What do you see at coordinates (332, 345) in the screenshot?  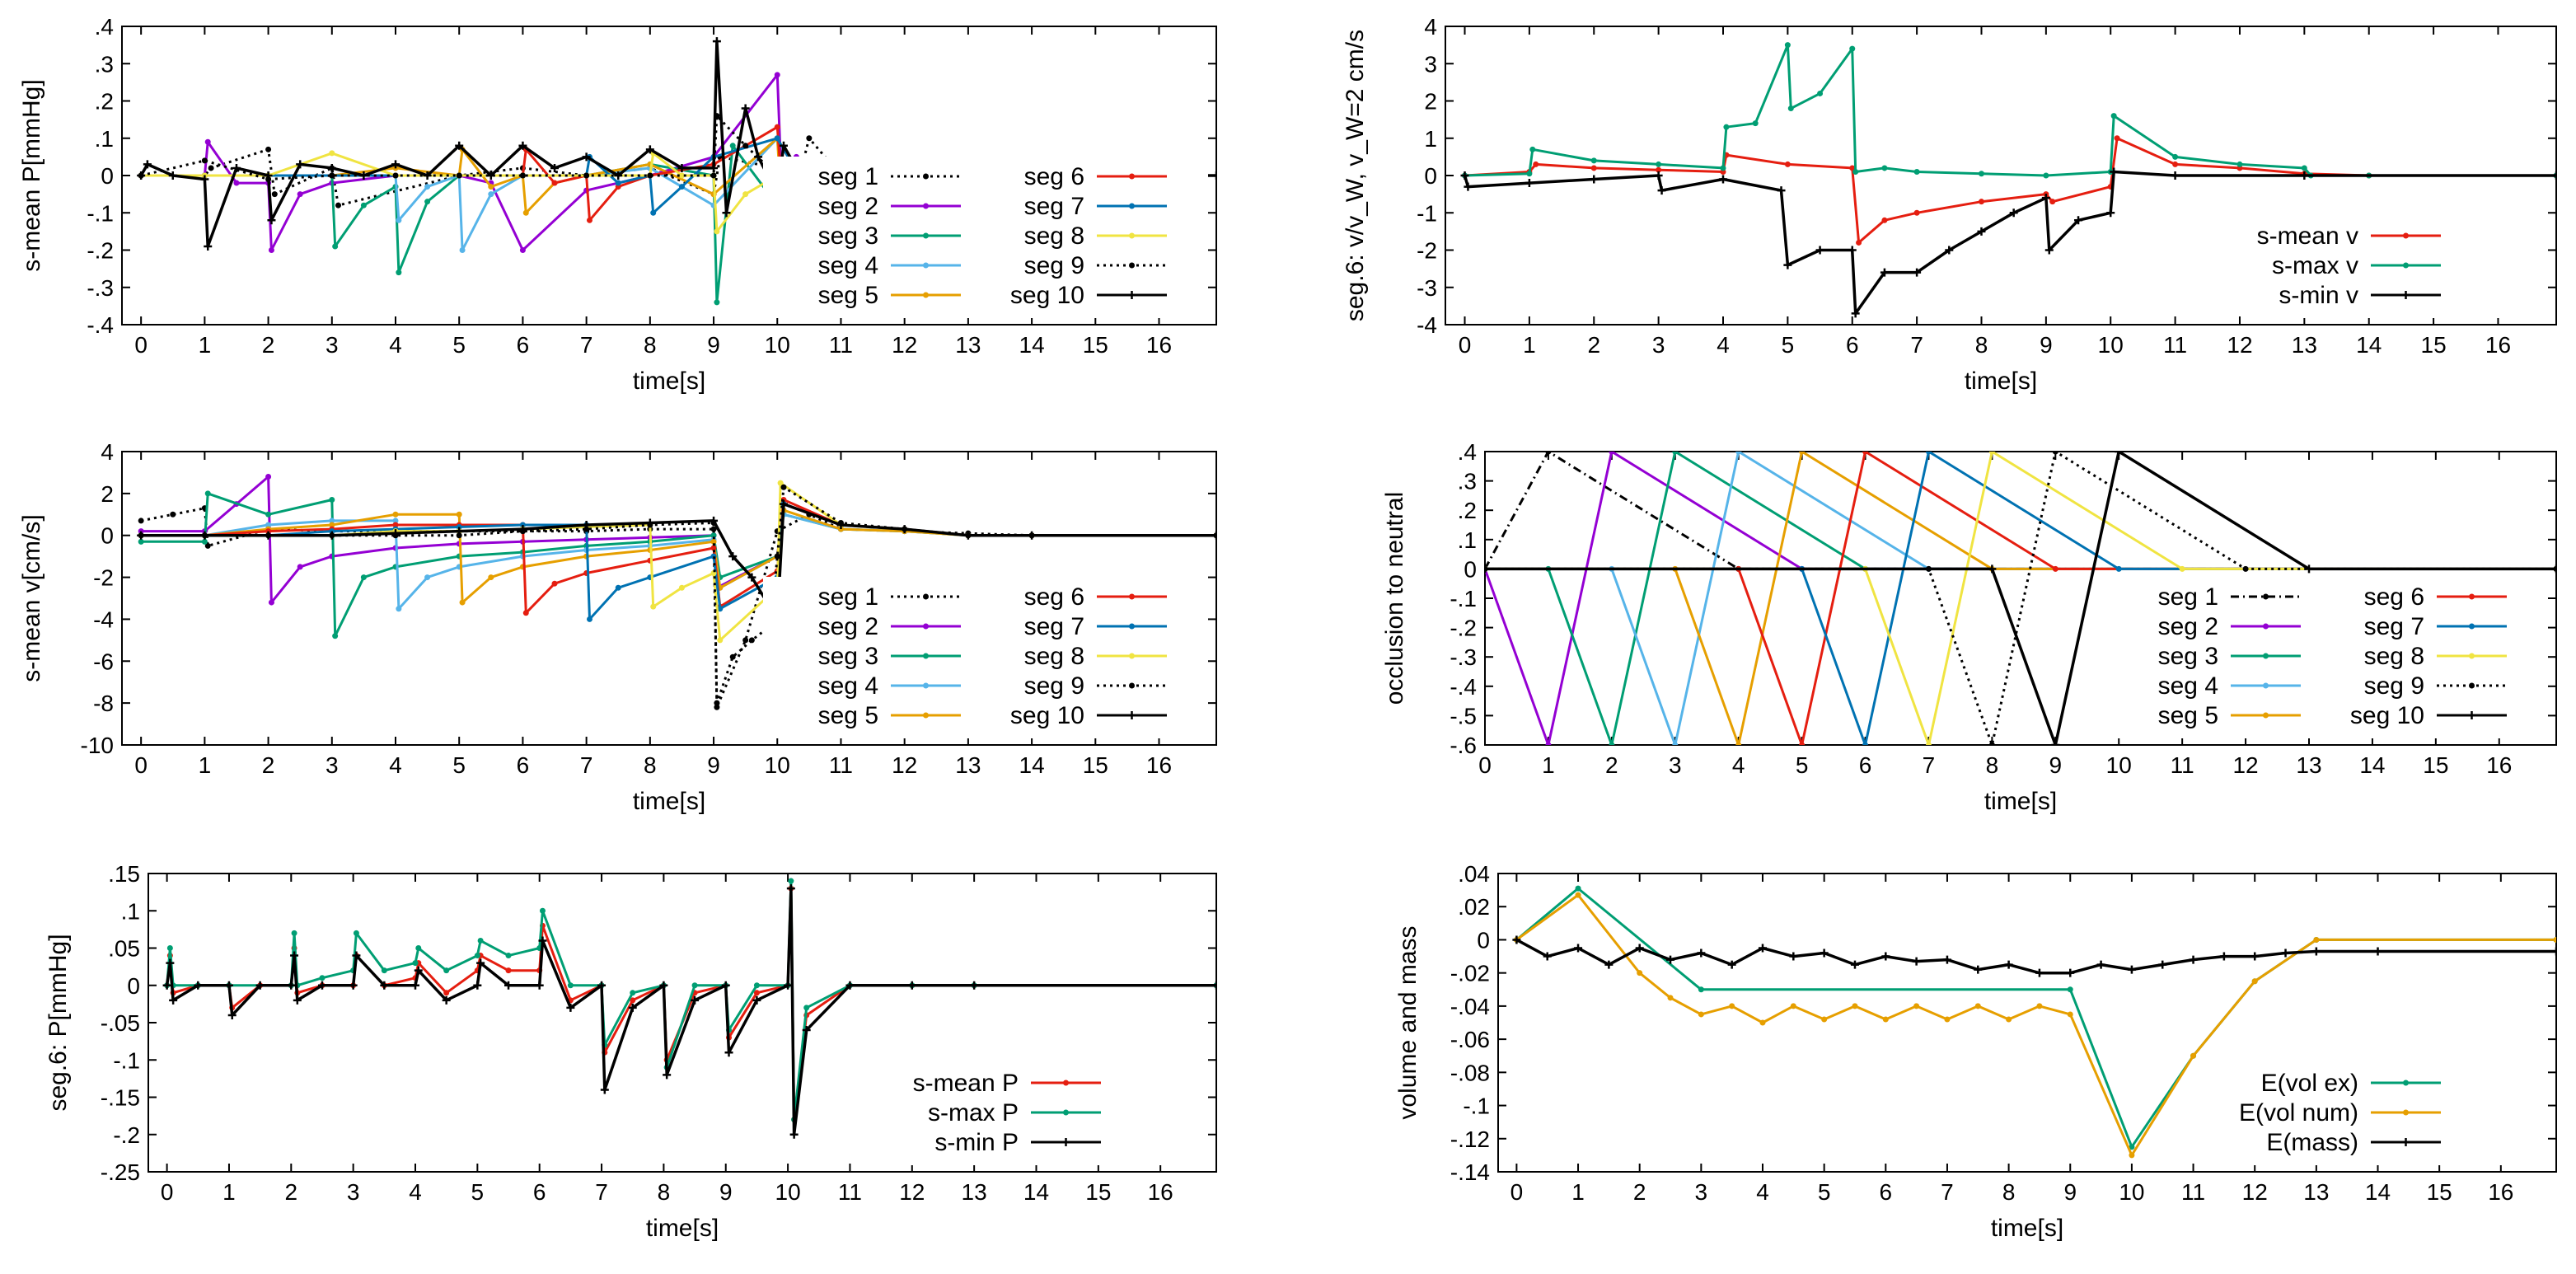 I see `x-tick-label: 3` at bounding box center [332, 345].